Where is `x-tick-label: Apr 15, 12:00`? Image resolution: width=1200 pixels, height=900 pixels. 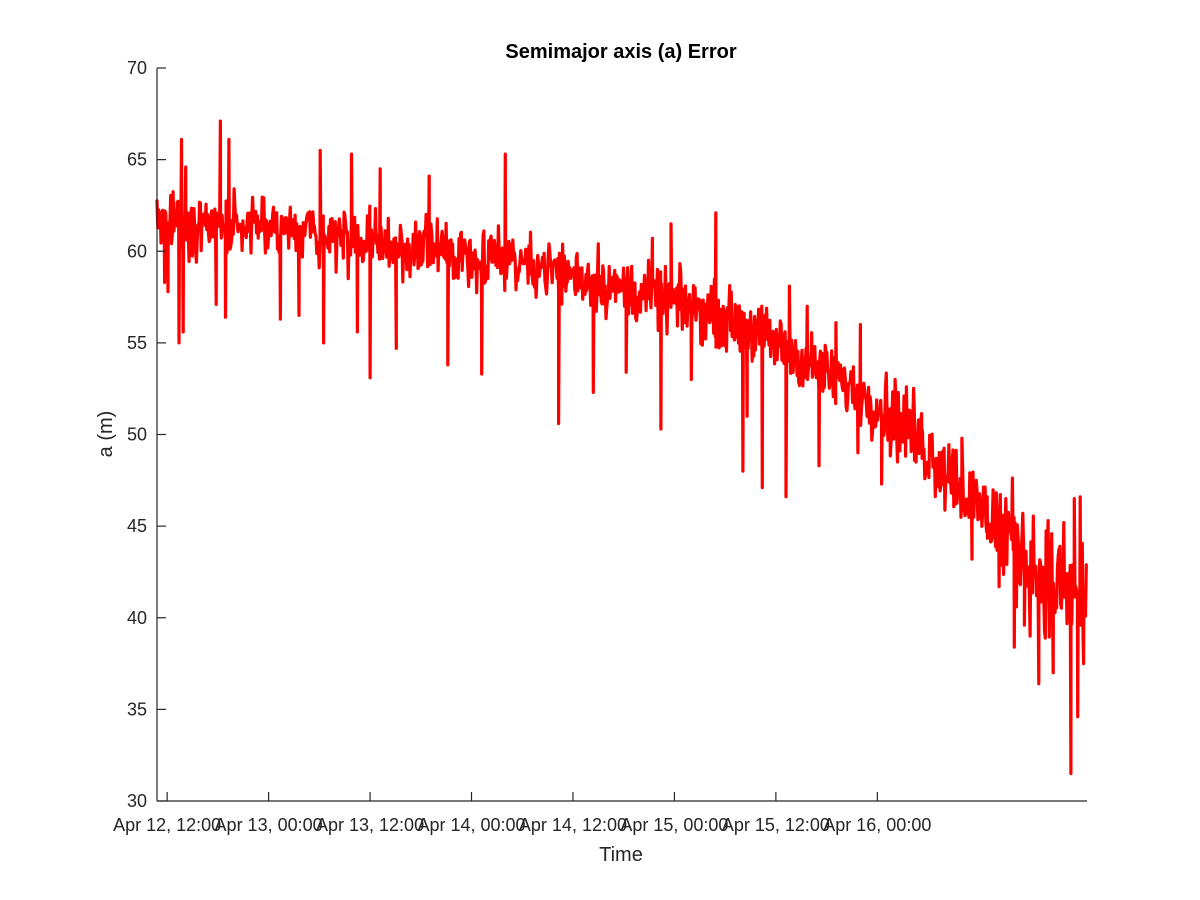 x-tick-label: Apr 15, 12:00 is located at coordinates (776, 825).